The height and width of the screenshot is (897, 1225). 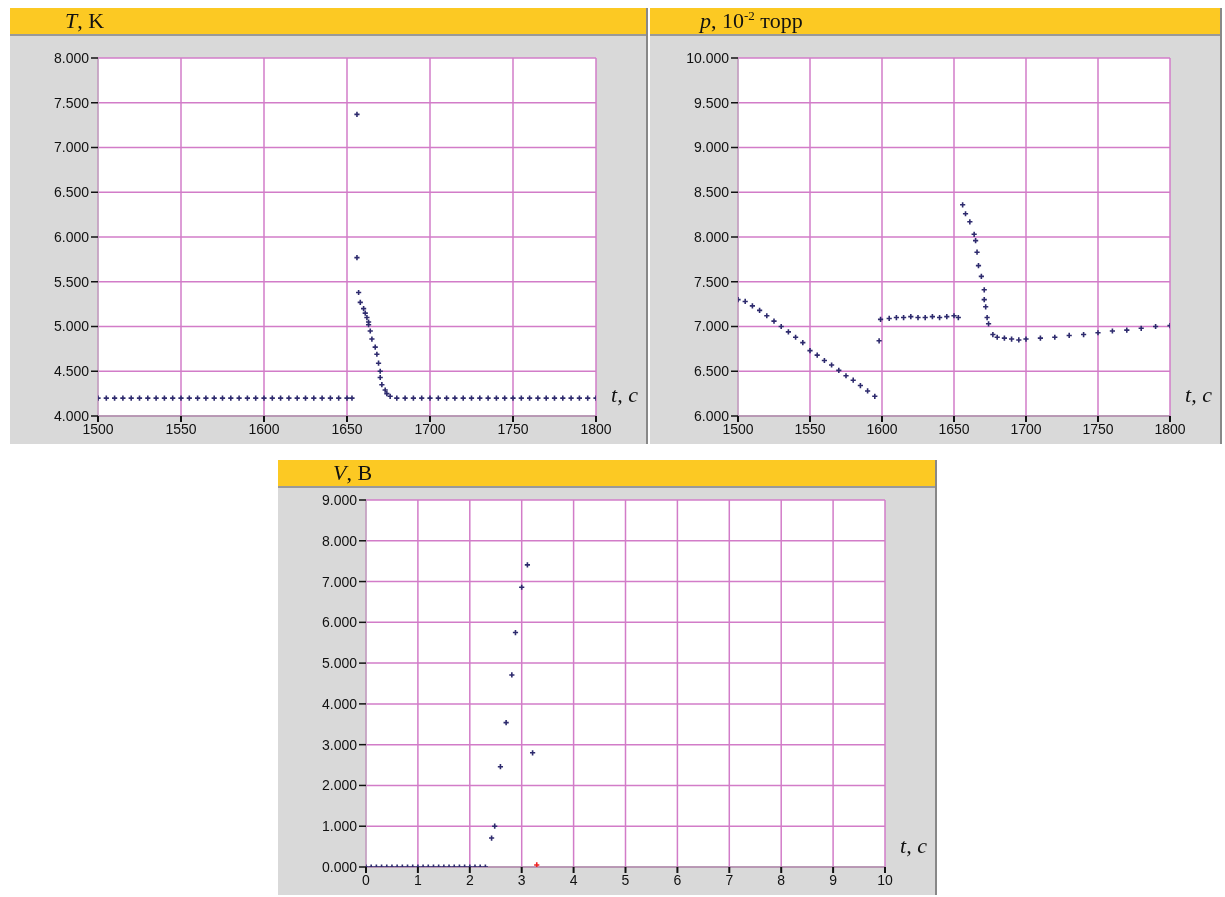 I want to click on x-tick-label: 4, so click(x=573, y=879).